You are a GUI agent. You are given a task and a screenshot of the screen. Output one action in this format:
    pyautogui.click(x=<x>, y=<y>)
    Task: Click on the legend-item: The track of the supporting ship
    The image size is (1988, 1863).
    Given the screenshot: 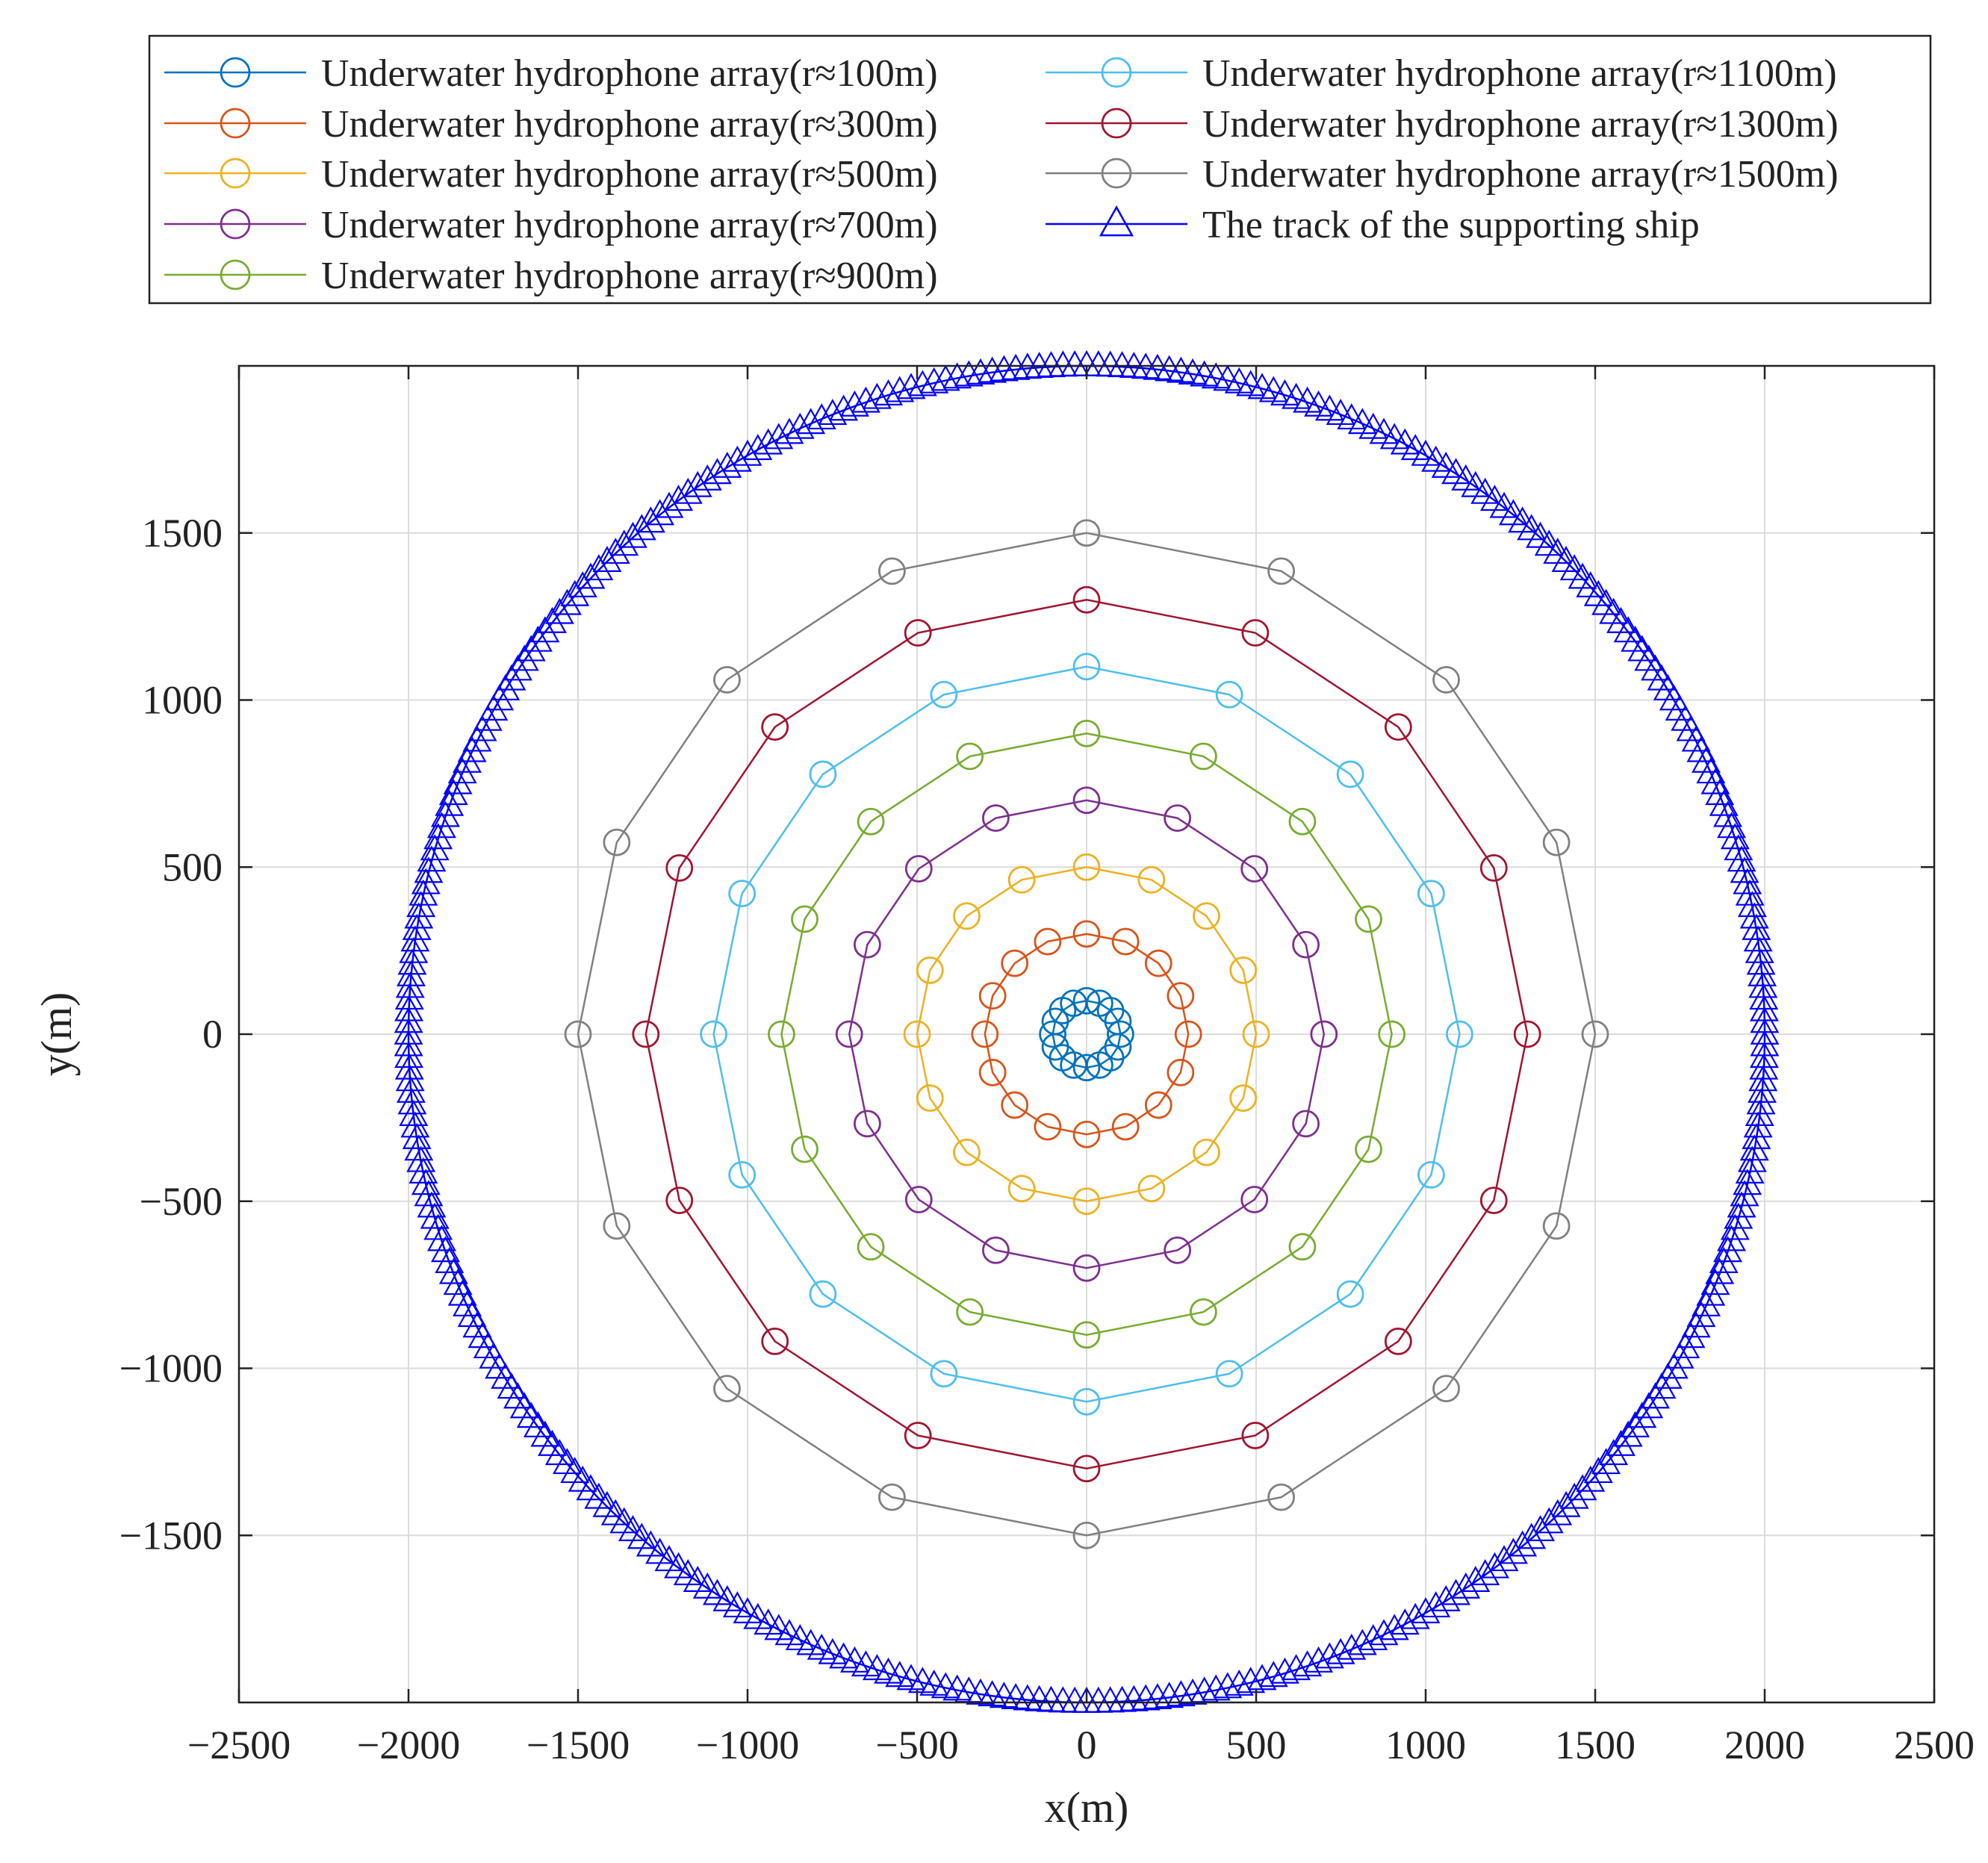 What is the action you would take?
    pyautogui.click(x=1373, y=225)
    